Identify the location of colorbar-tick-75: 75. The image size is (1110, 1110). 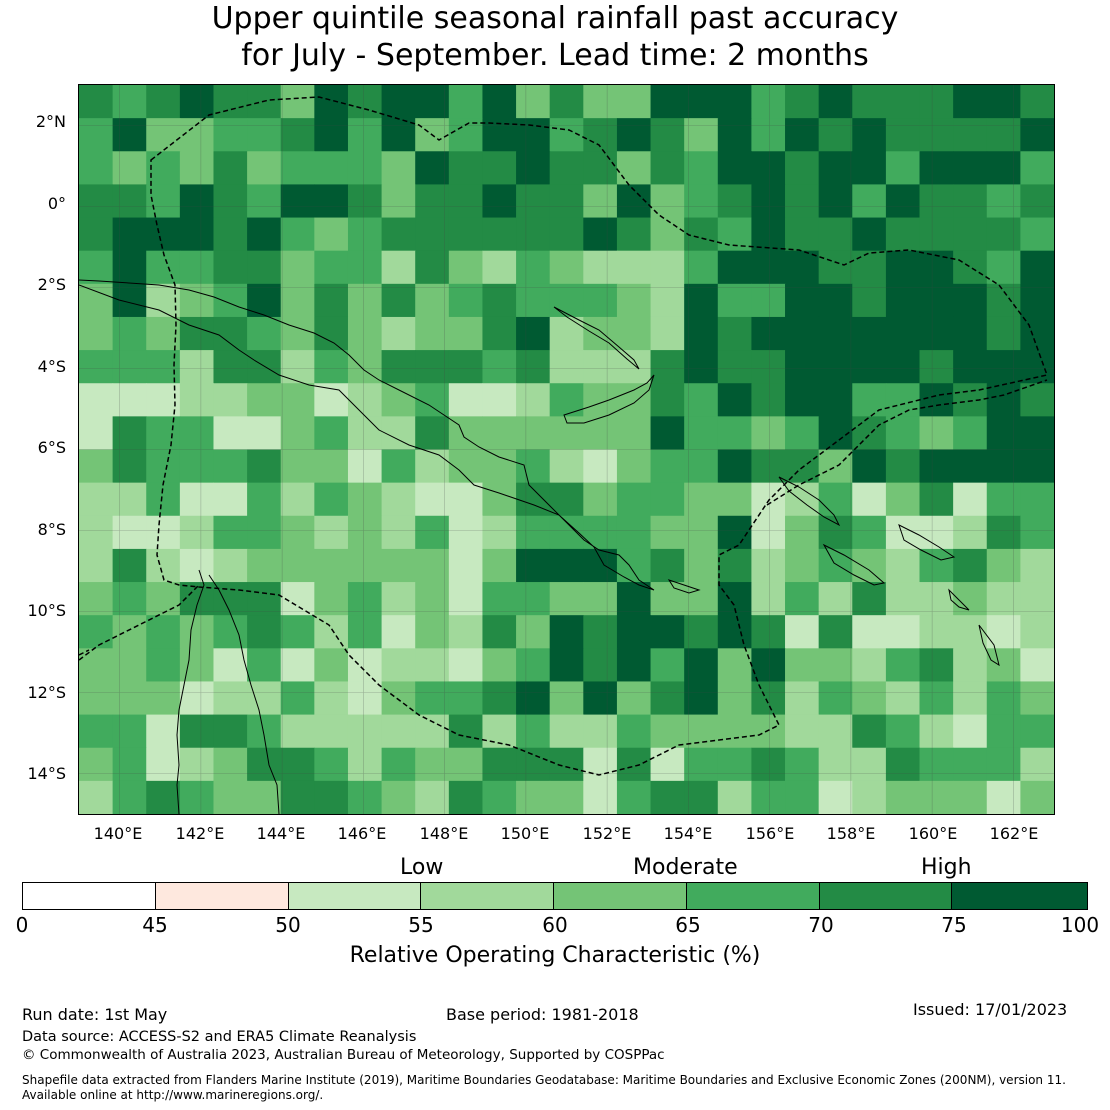
(954, 925).